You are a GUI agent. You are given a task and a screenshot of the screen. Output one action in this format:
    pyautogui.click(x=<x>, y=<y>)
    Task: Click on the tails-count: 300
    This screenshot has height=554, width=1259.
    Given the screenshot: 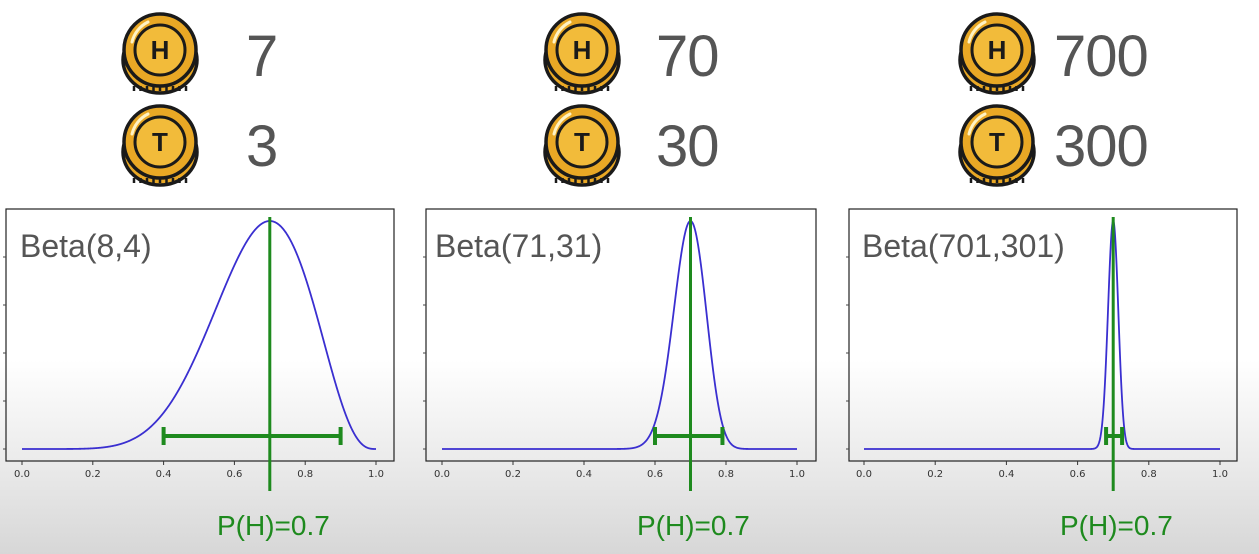 What is the action you would take?
    pyautogui.click(x=1101, y=146)
    